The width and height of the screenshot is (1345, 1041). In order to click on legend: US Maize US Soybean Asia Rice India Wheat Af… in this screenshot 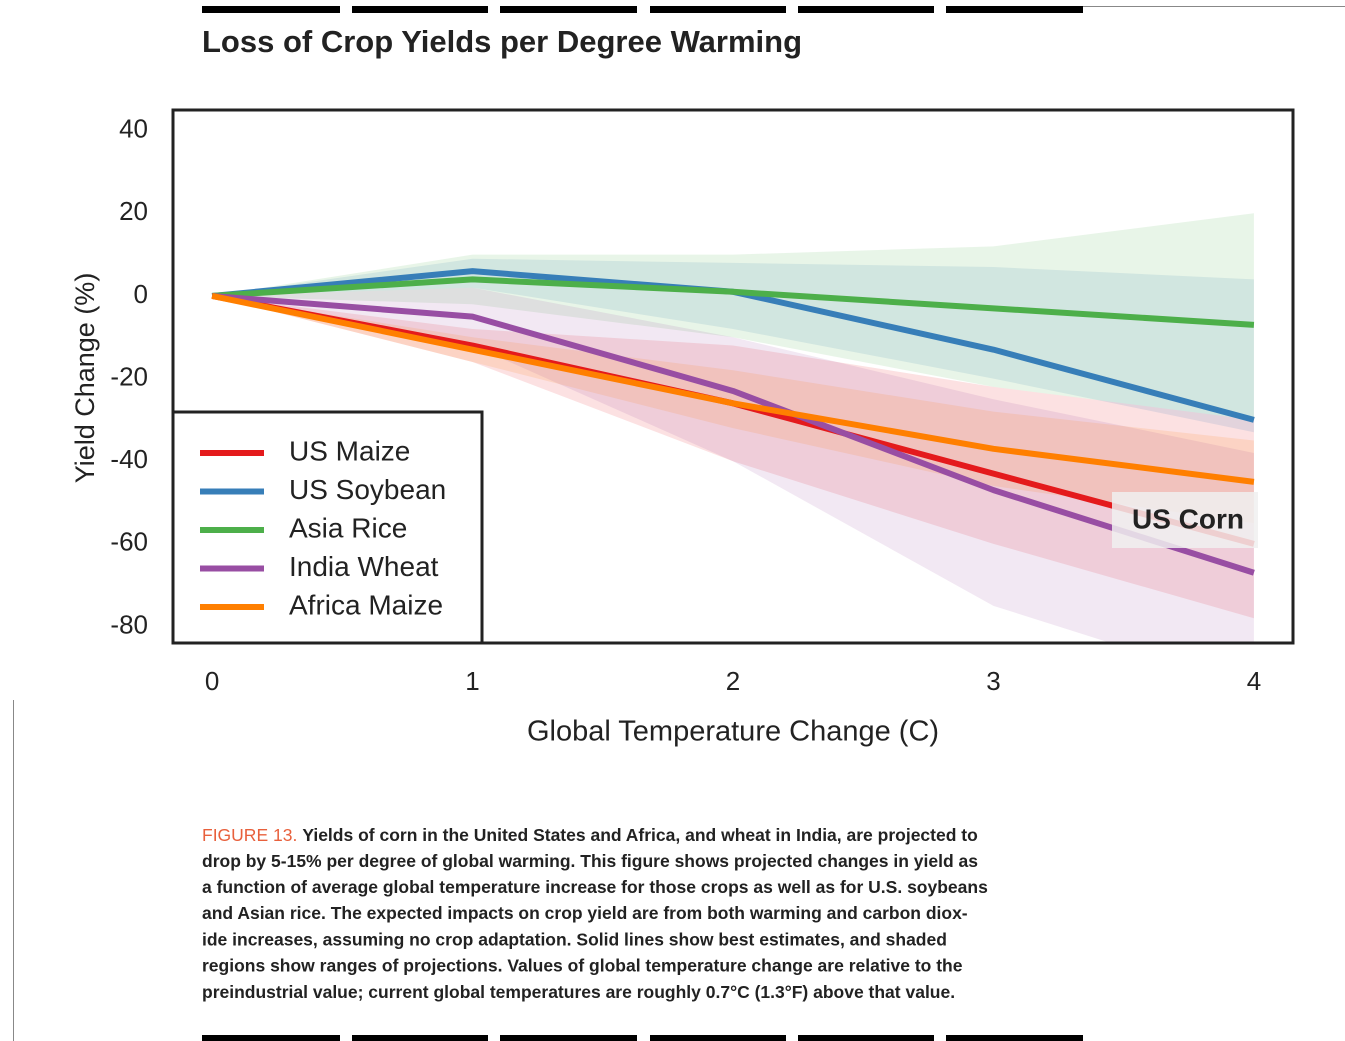, I will do `click(327, 527)`.